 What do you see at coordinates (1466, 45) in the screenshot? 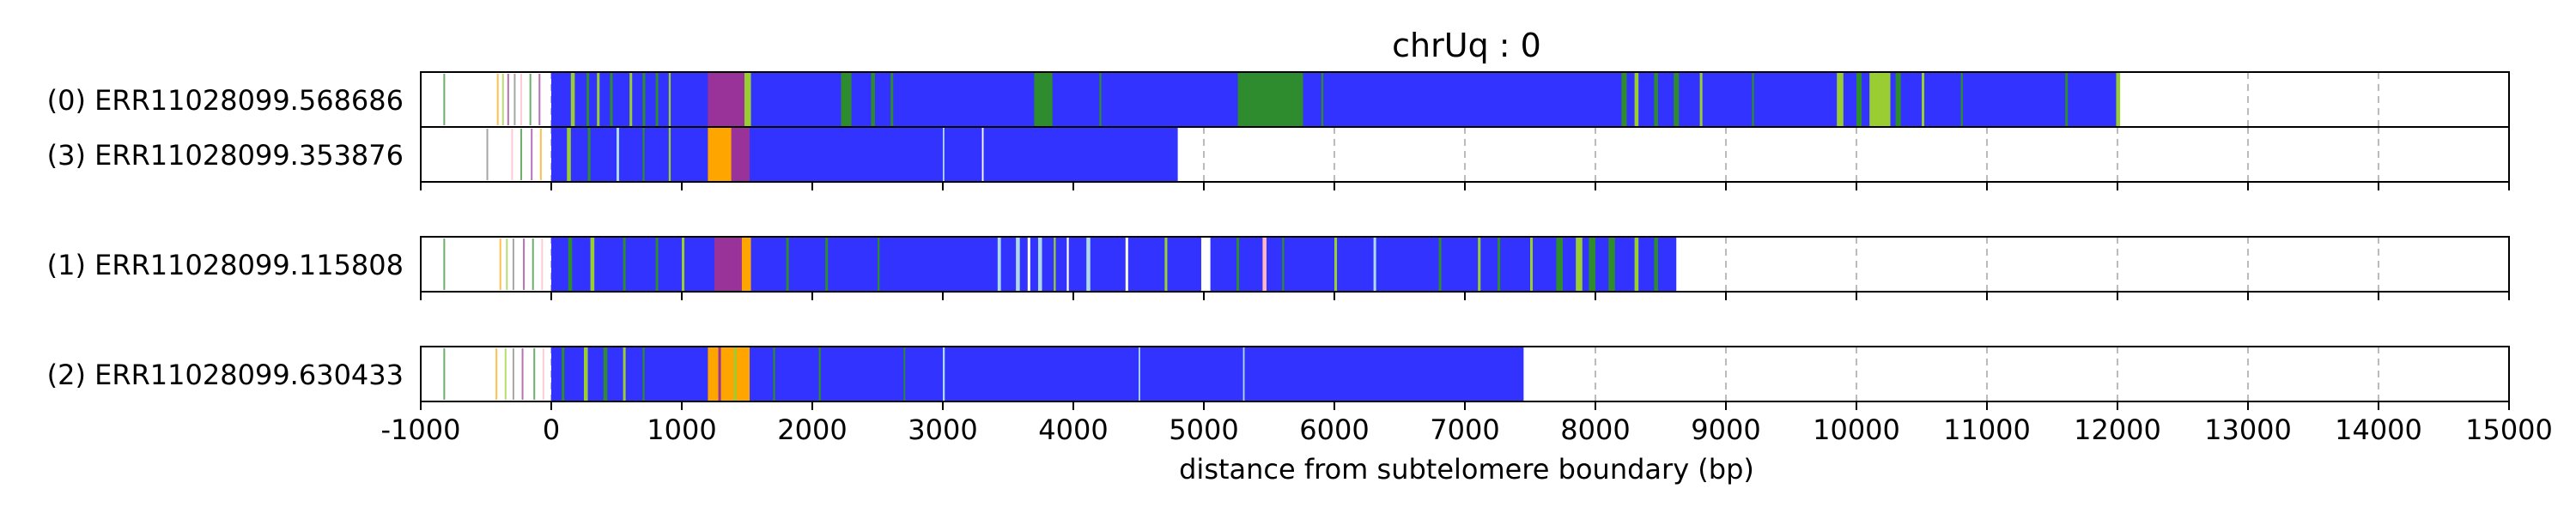
I see `chart-title: chrUq : 0` at bounding box center [1466, 45].